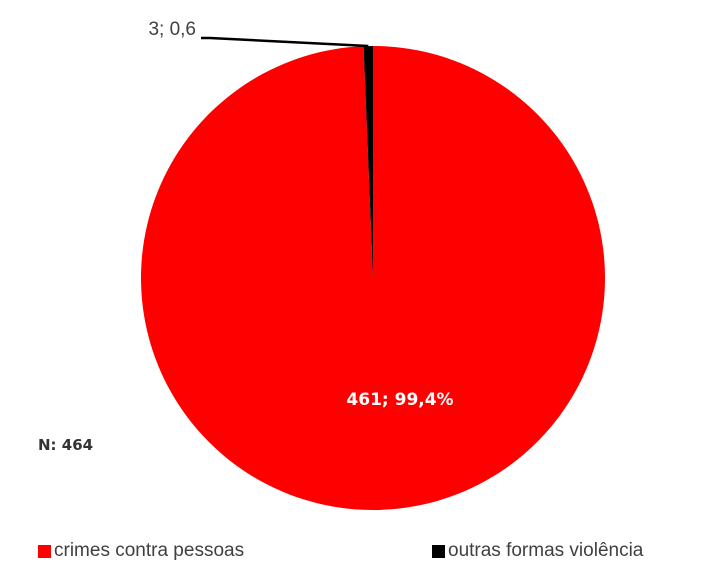 The height and width of the screenshot is (576, 708). What do you see at coordinates (438, 551) in the screenshot?
I see `legend-swatch-black` at bounding box center [438, 551].